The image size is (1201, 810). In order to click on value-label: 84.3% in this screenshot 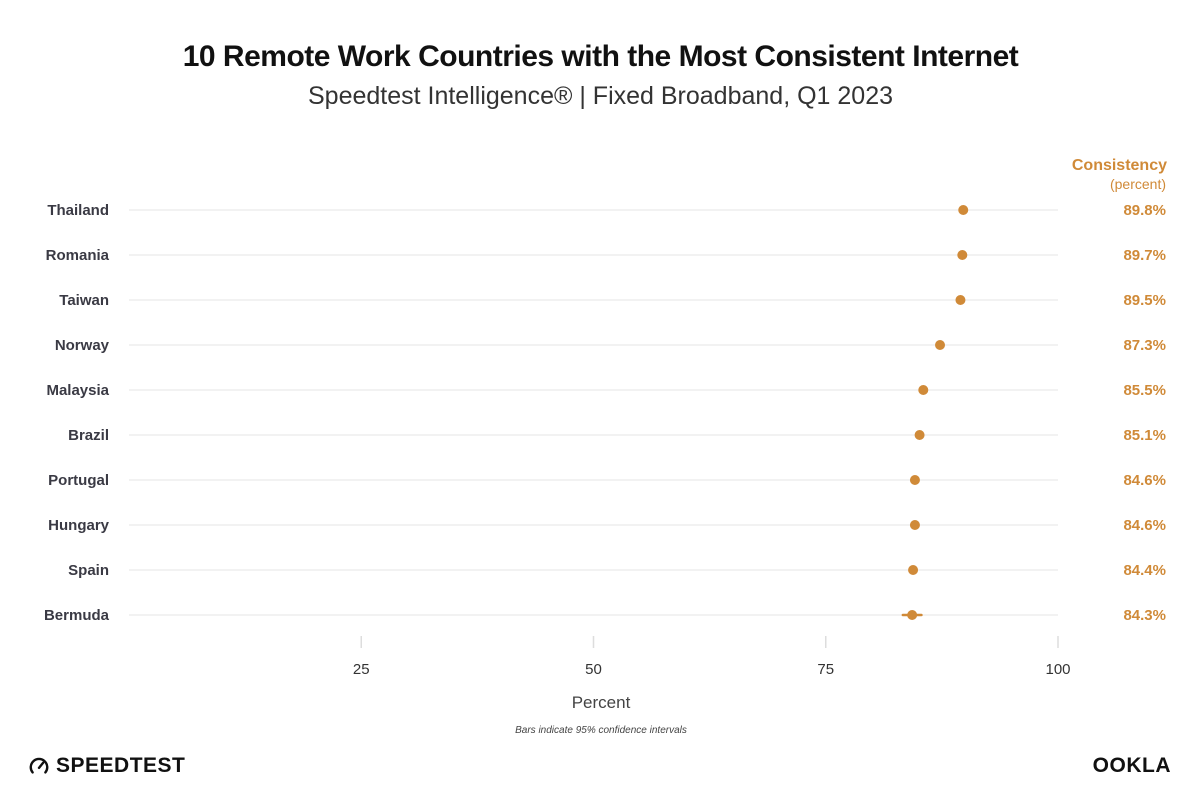, I will do `click(1144, 615)`.